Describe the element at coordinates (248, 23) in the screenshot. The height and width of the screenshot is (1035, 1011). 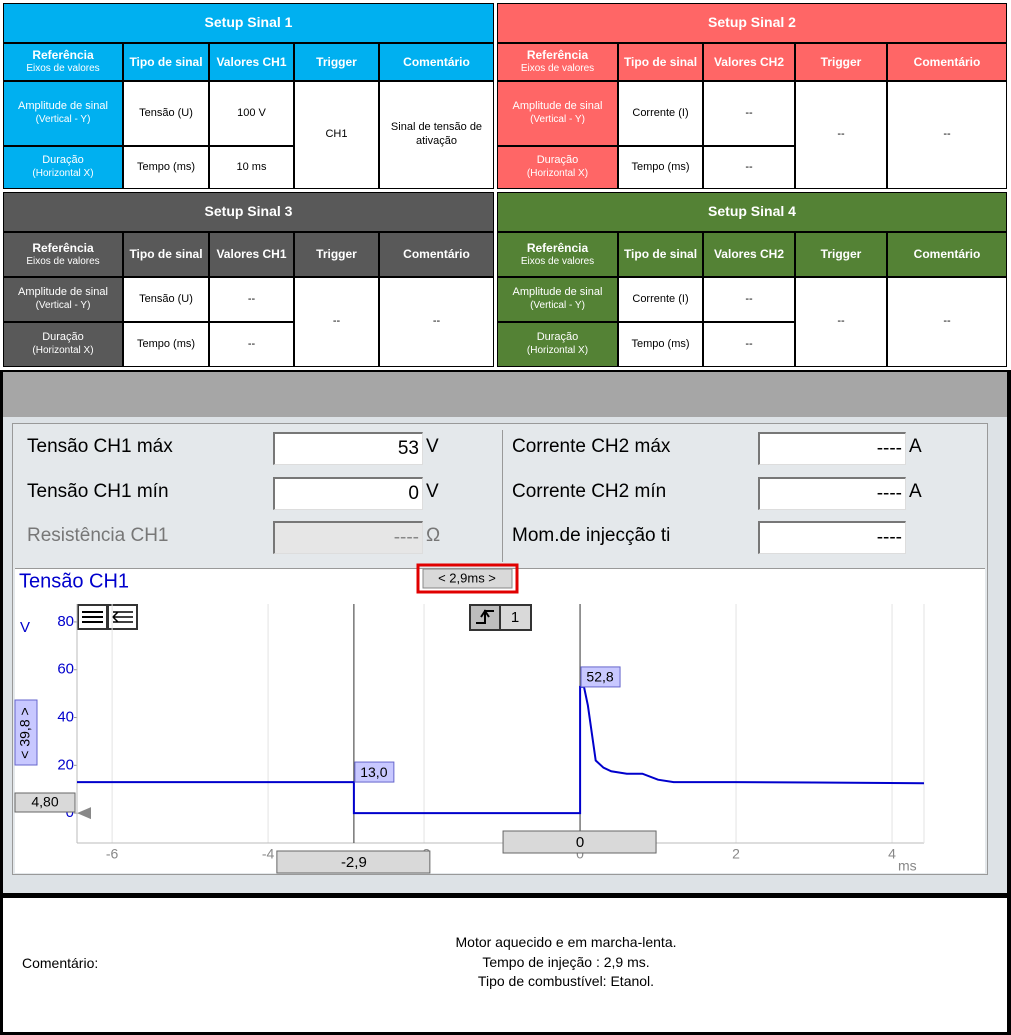
I see `table-cell: Setup Sinal 1` at that location.